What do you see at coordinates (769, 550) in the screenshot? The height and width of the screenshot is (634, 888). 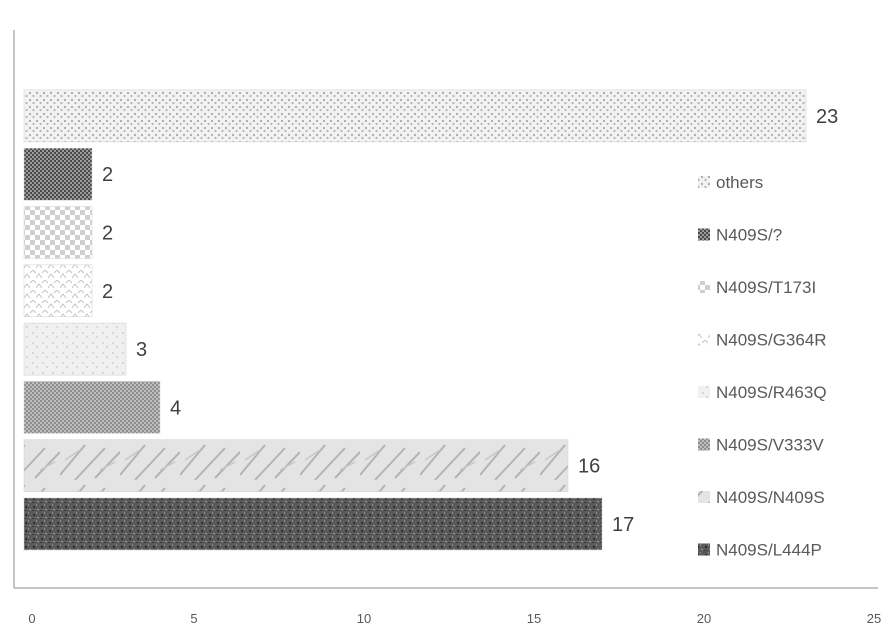 I see `legend-label-n409s-l444p: N409S/L444P` at bounding box center [769, 550].